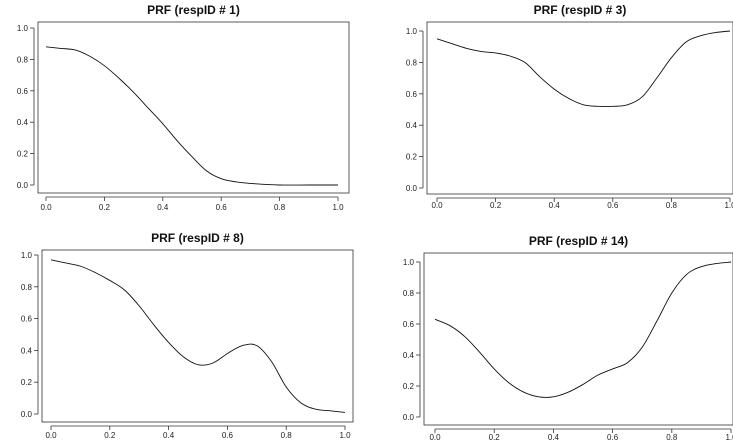  Describe the element at coordinates (578, 241) in the screenshot. I see `chart-title: PRF (respID # 14)` at that location.